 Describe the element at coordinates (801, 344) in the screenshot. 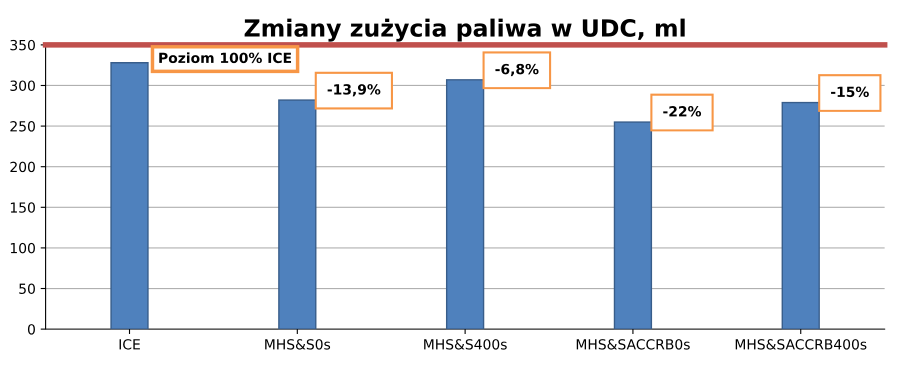

I see `x-tick-label: MHS&SACCRB400s` at that location.